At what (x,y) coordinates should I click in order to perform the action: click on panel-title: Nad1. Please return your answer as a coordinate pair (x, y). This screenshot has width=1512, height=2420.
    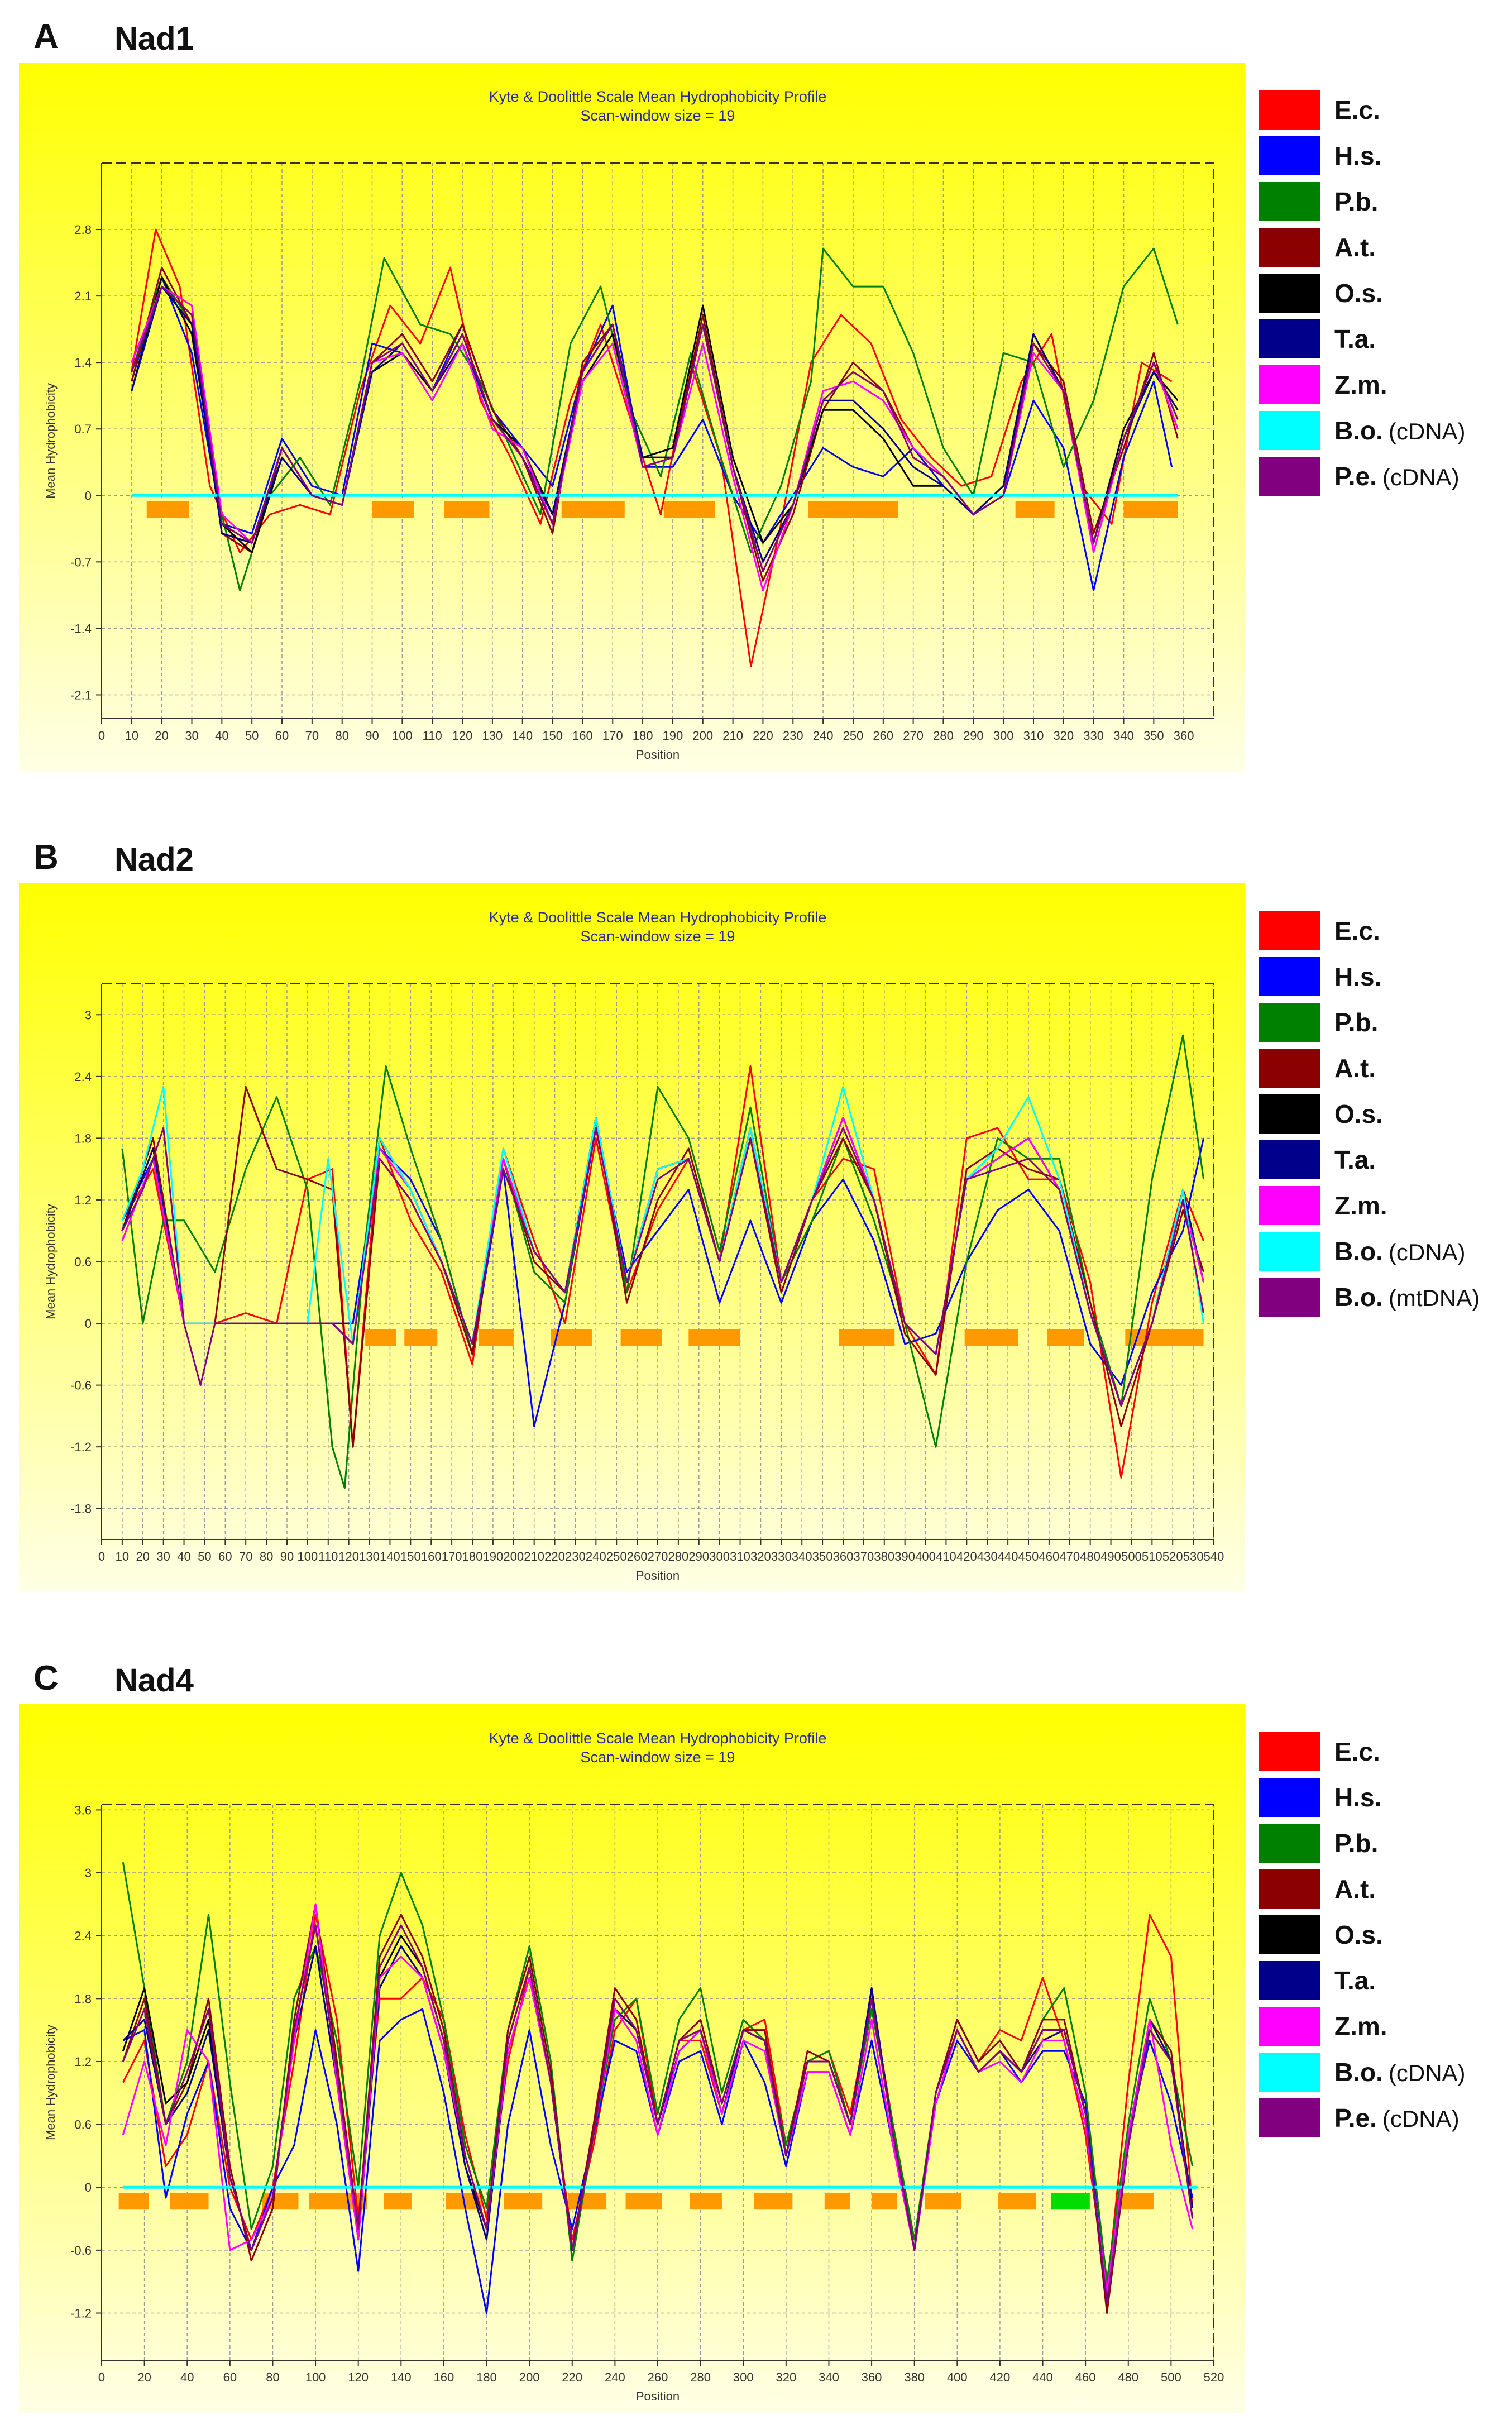
    Looking at the image, I should click on (154, 39).